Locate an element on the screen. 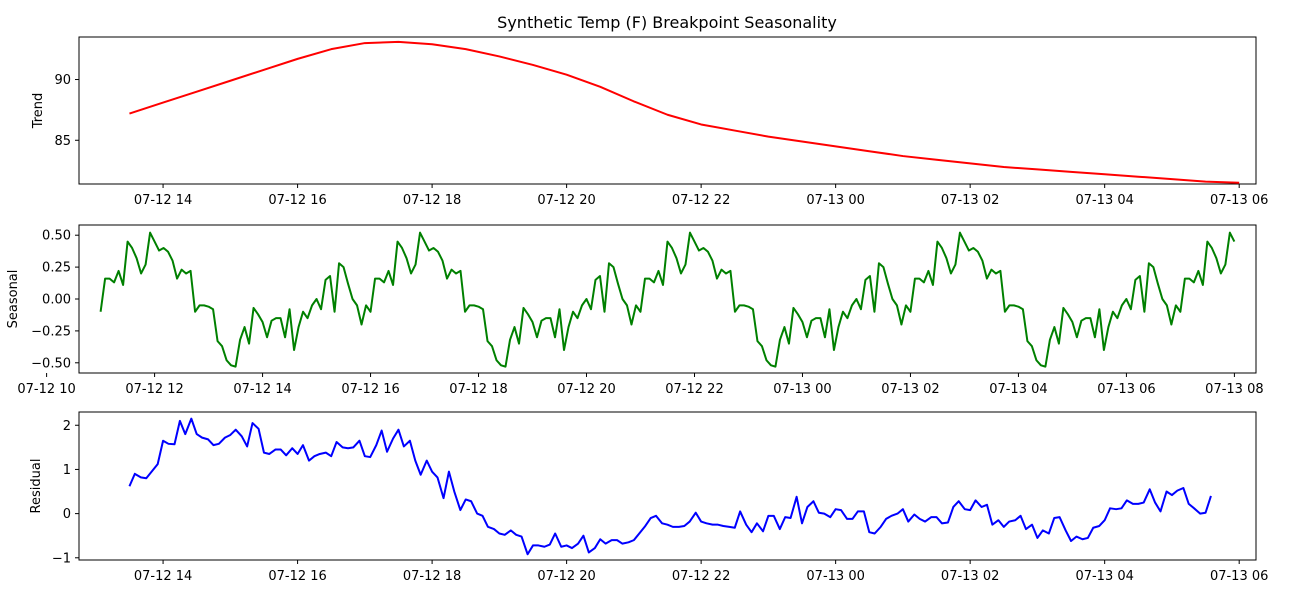  seasonal-xtick-label: 07-12 16 is located at coordinates (370, 389).